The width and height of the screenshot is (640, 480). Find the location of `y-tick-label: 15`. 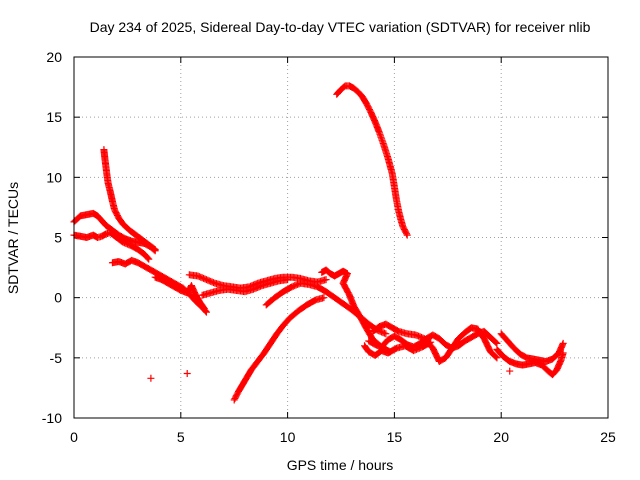

y-tick-label: 15 is located at coordinates (54, 117).